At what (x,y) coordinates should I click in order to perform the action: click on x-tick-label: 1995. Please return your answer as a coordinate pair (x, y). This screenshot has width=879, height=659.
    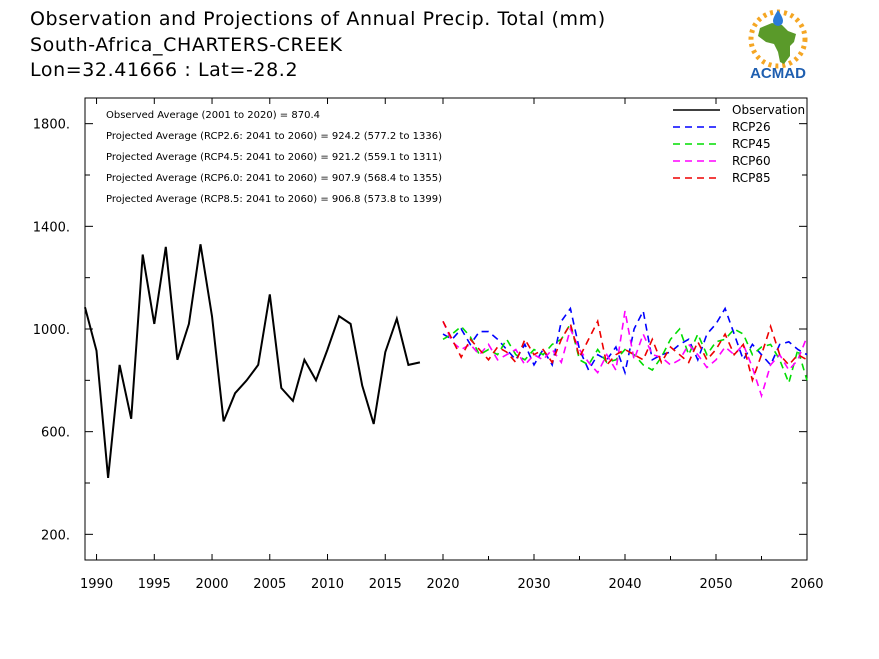
    Looking at the image, I should click on (154, 584).